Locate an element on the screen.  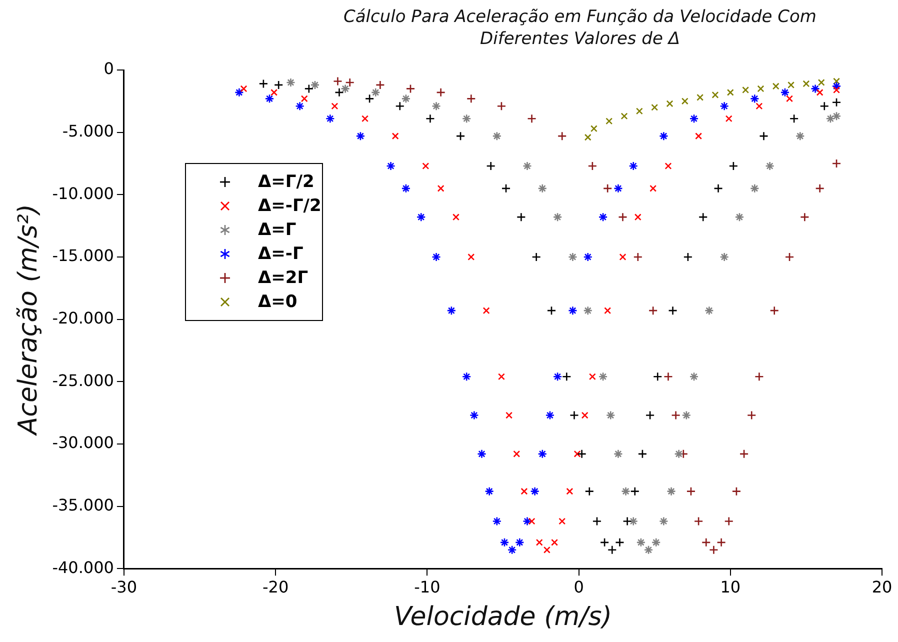
x-tick-label: 10 is located at coordinates (730, 586).